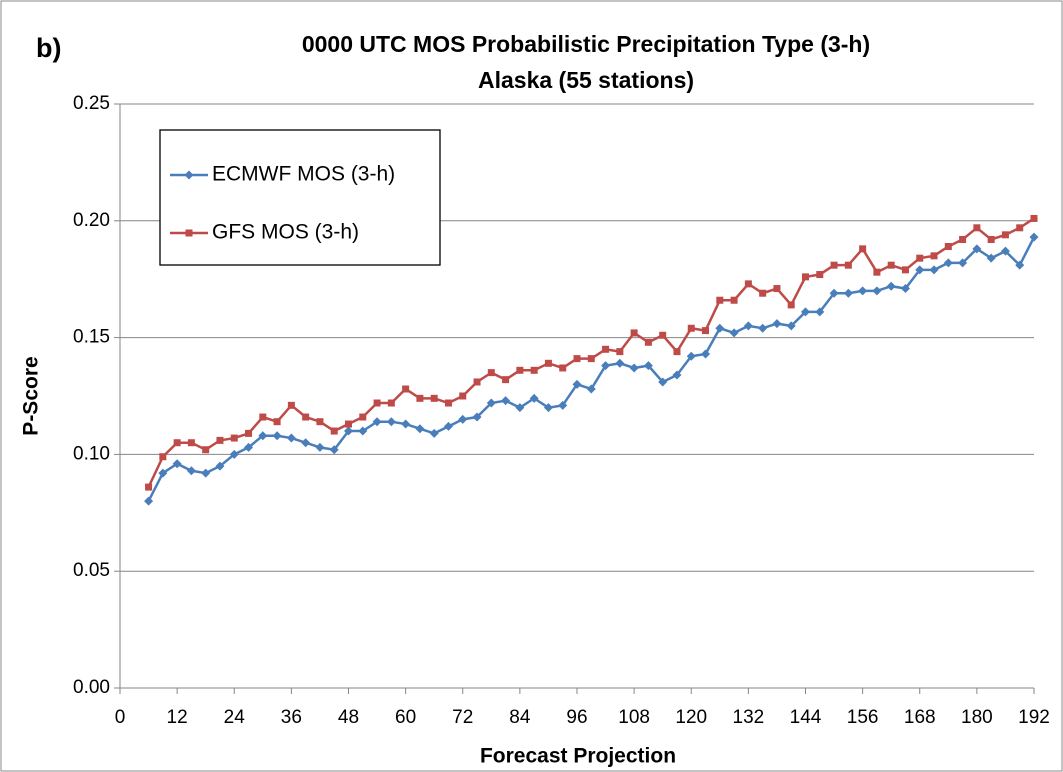 This screenshot has width=1063, height=772. I want to click on y-tick-label: 0.15, so click(91, 337).